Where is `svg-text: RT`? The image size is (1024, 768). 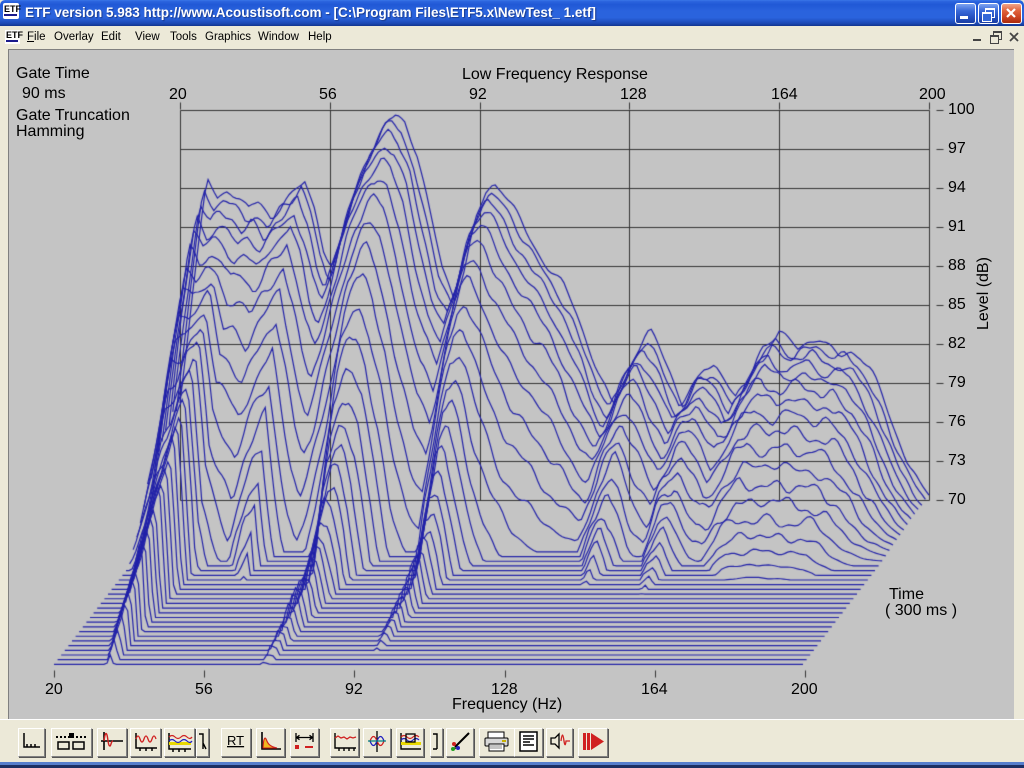 svg-text: RT is located at coordinates (235, 740).